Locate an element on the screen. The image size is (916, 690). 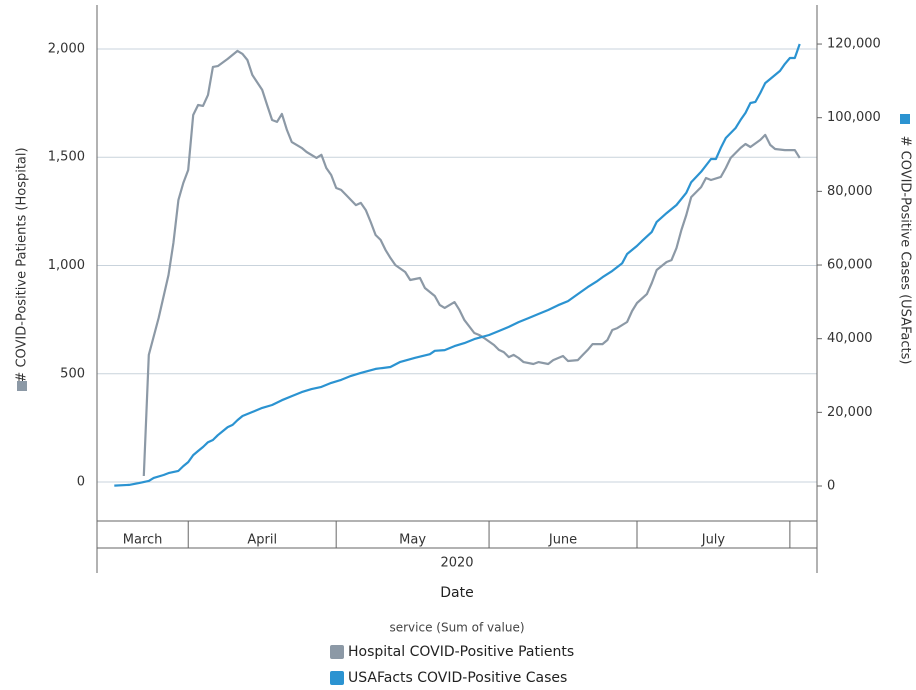
y2-axis-title-swatch is located at coordinates (905, 119).